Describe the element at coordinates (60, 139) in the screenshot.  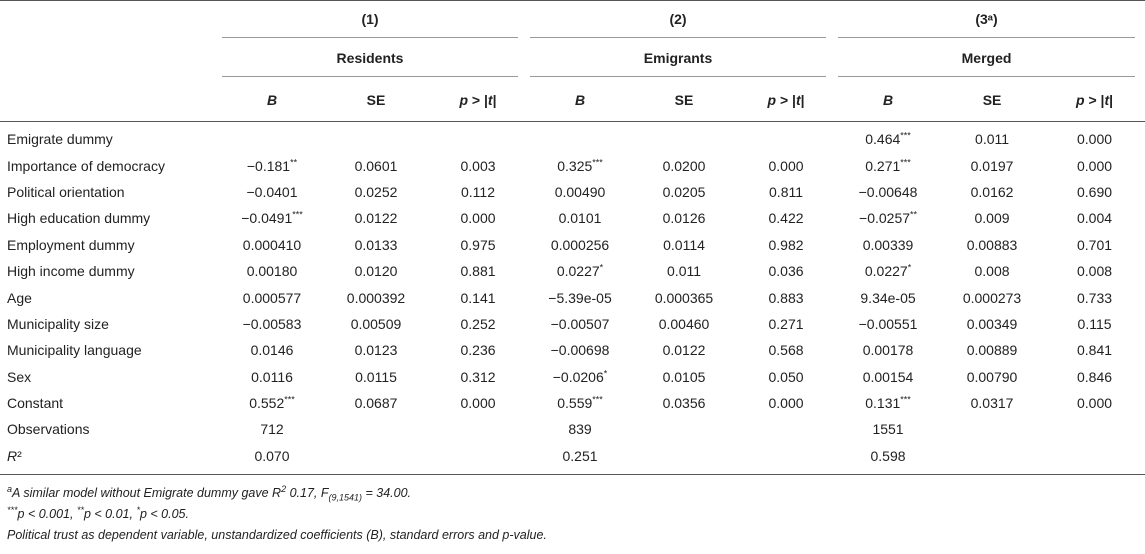
I see `row-label: Emigrate dummy` at that location.